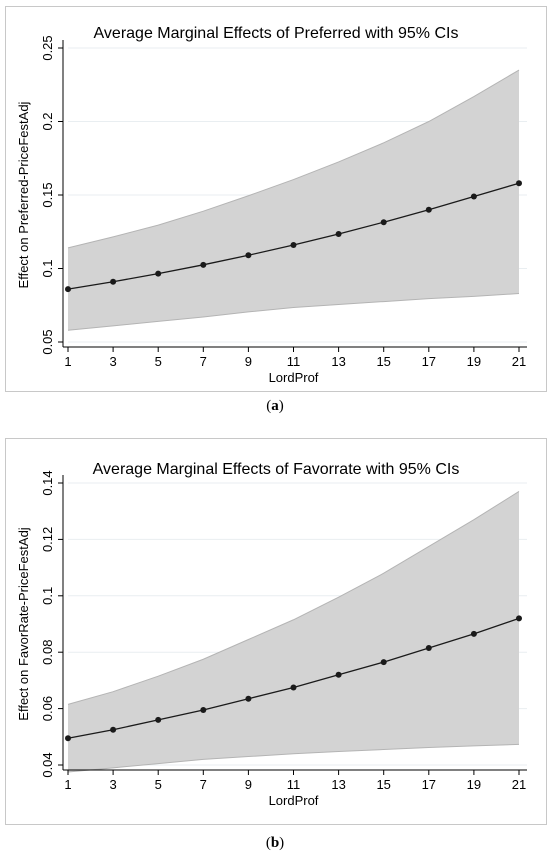 The width and height of the screenshot is (550, 863). Describe the element at coordinates (47, 764) in the screenshot. I see `y-tick-label: 0.04` at that location.